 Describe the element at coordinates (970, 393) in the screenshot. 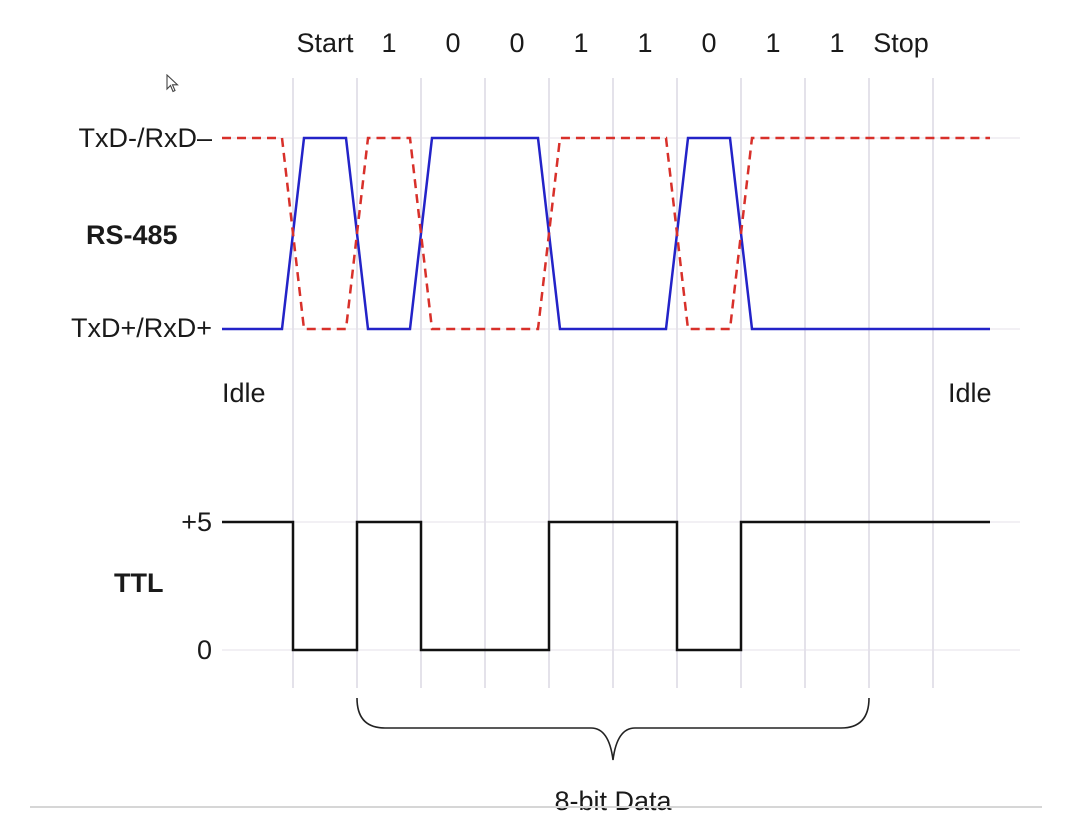

I see `idle-right-label: Idle` at that location.